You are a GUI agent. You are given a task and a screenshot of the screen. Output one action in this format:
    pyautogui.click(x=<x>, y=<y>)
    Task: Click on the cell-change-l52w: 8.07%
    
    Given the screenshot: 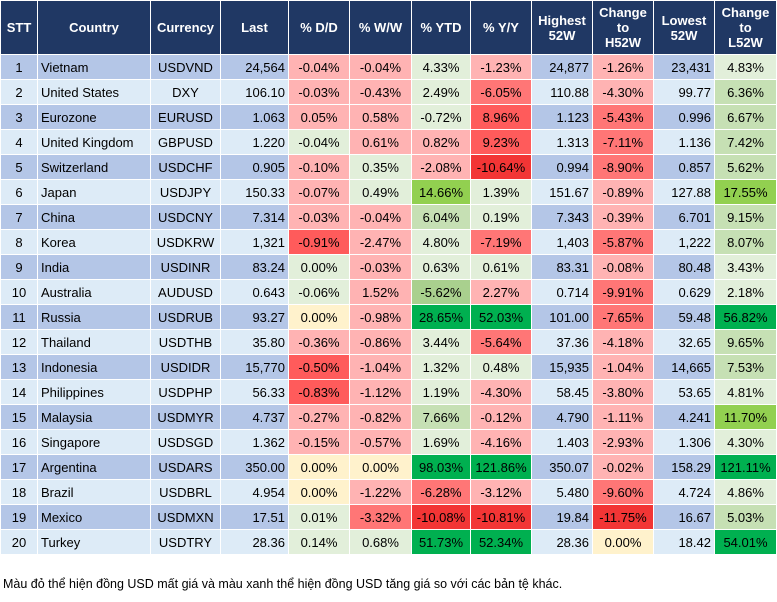 What is the action you would take?
    pyautogui.click(x=745, y=242)
    